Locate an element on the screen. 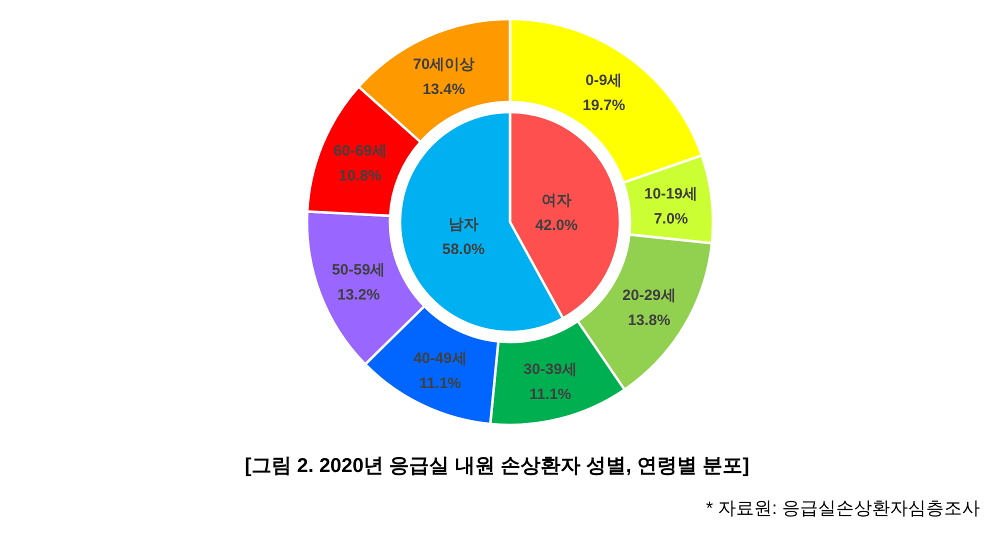 The width and height of the screenshot is (994, 535). slice-label: 10-19세 is located at coordinates (671, 193).